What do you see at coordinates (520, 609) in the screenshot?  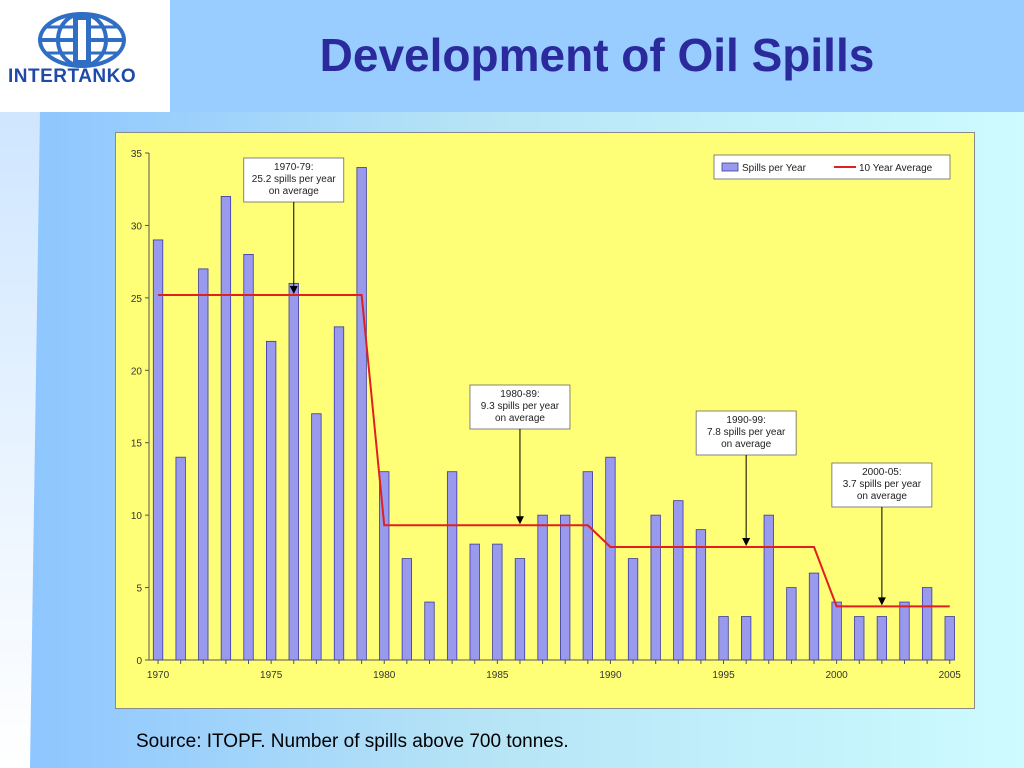 I see `bar-1986` at bounding box center [520, 609].